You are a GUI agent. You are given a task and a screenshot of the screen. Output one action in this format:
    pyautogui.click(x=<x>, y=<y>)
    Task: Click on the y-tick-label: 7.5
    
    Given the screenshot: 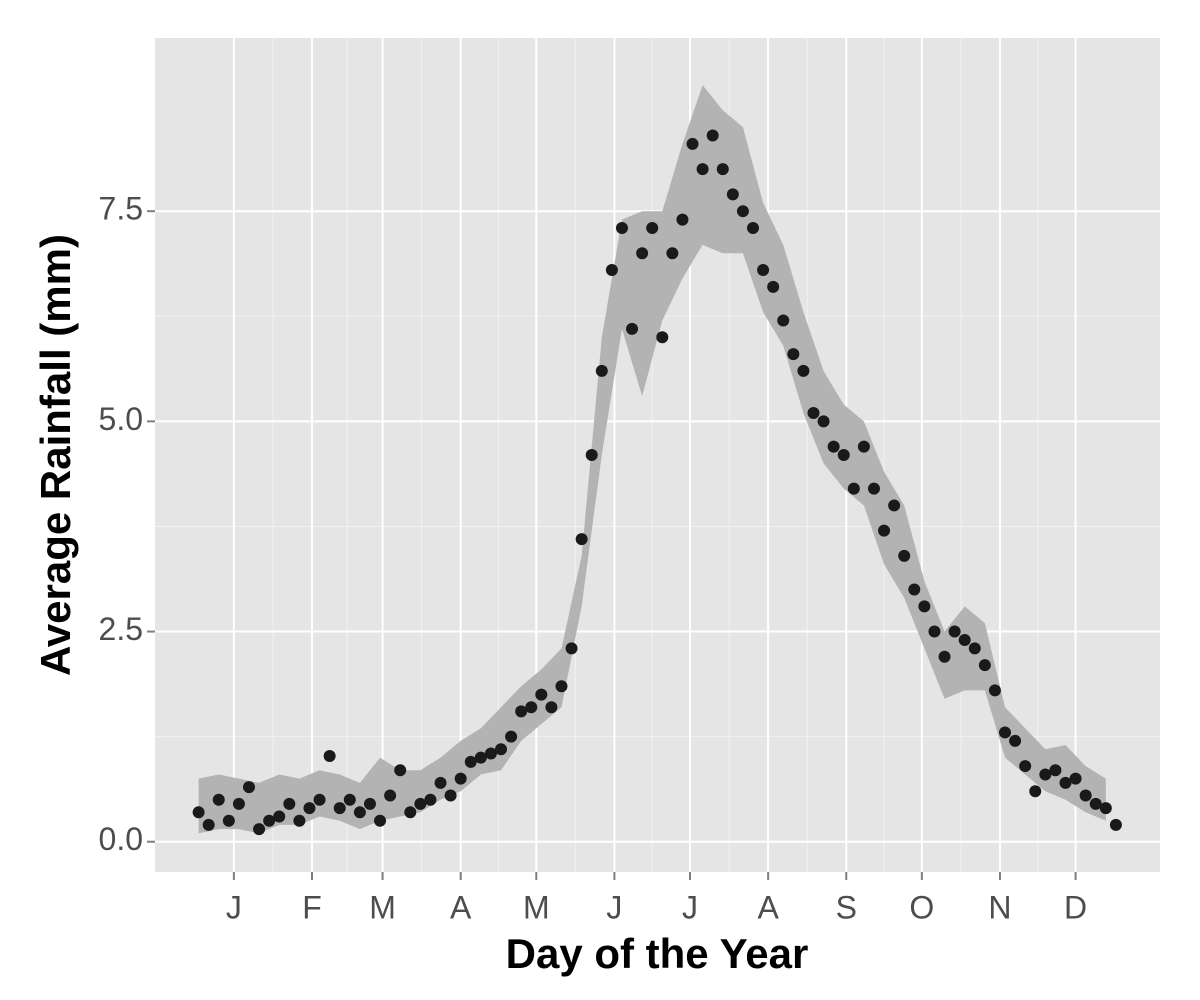 What is the action you would take?
    pyautogui.click(x=121, y=209)
    